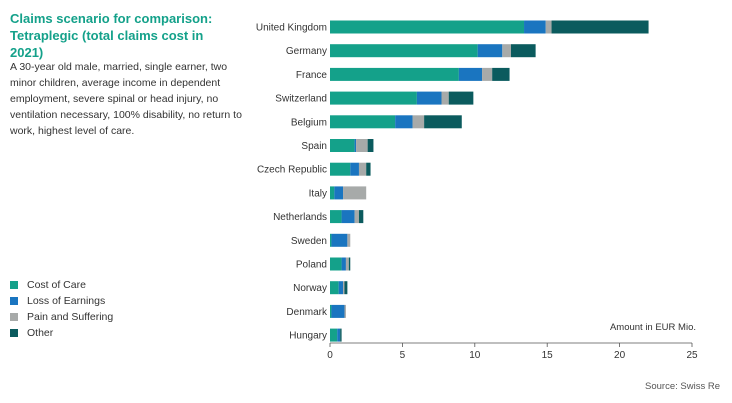 This screenshot has height=403, width=732. I want to click on bar-switzerland-pain-and-suffering, so click(445, 98).